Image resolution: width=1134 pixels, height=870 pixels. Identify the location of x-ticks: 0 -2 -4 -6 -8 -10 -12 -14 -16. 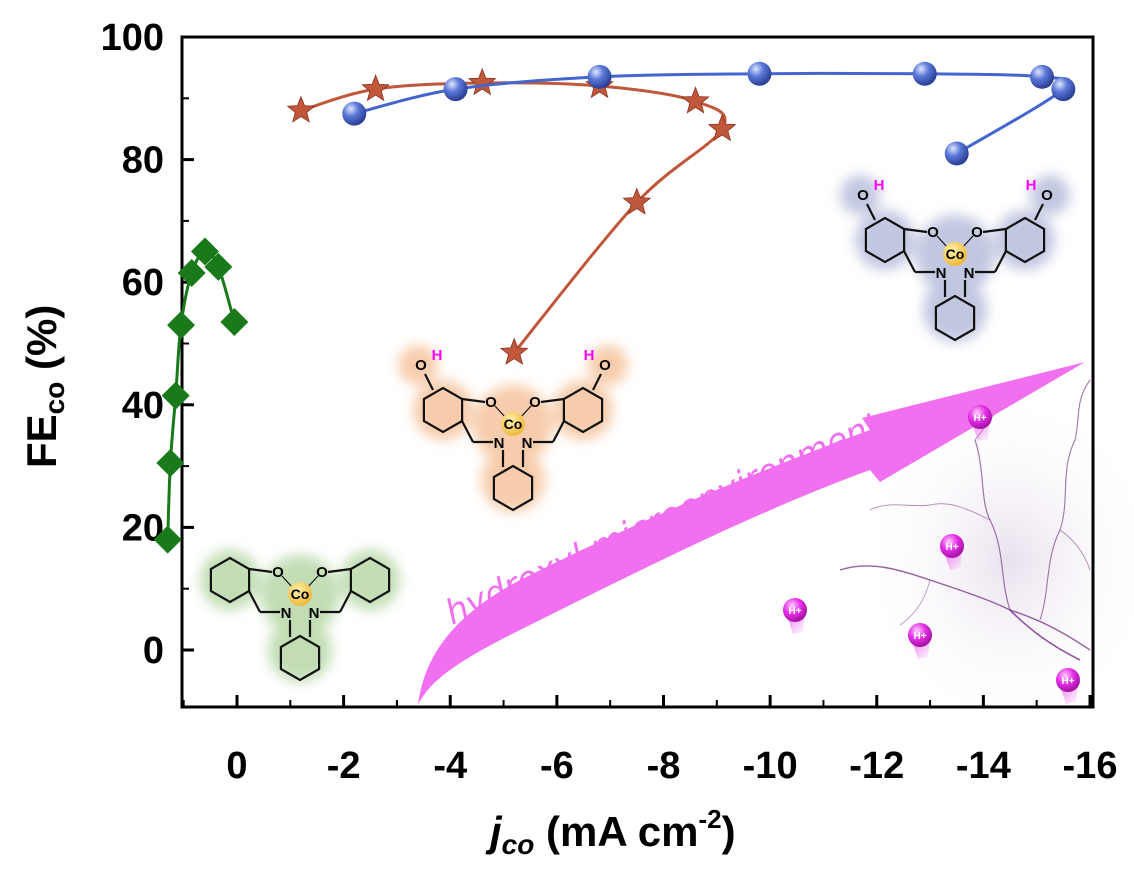
(650, 741).